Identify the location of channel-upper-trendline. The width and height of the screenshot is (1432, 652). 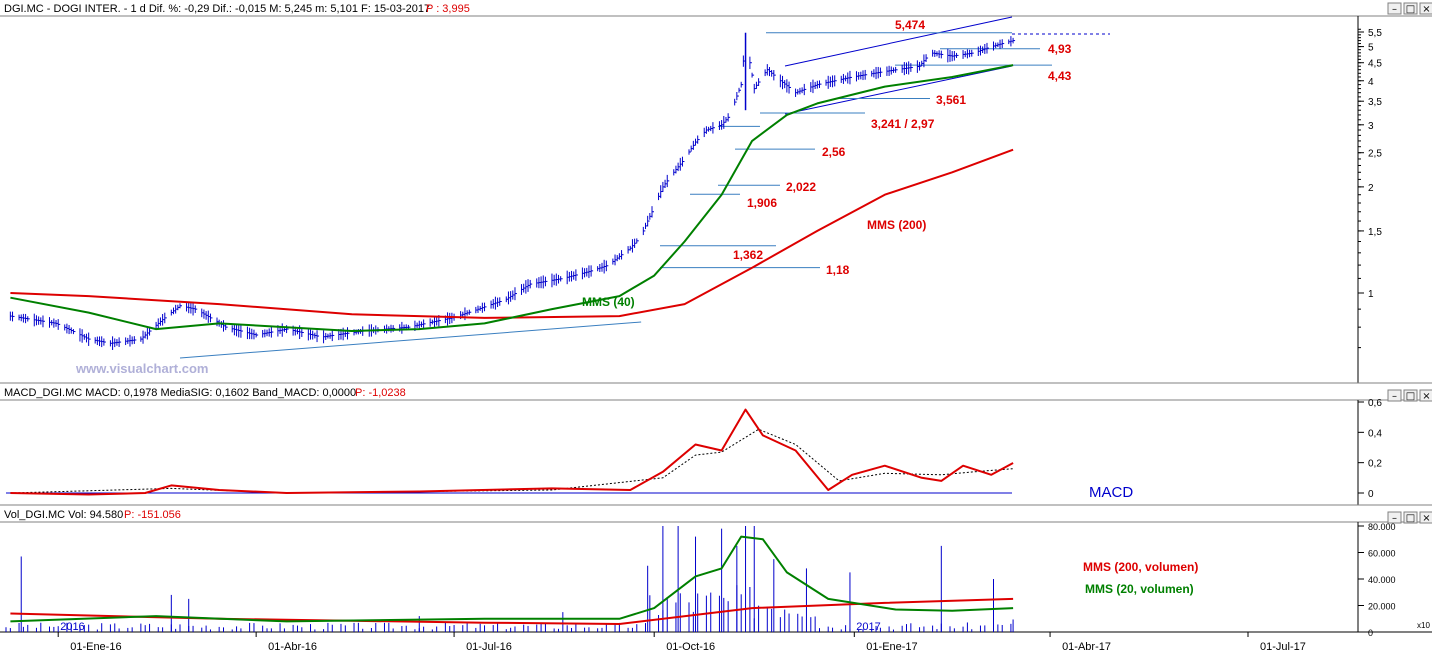
(898, 41).